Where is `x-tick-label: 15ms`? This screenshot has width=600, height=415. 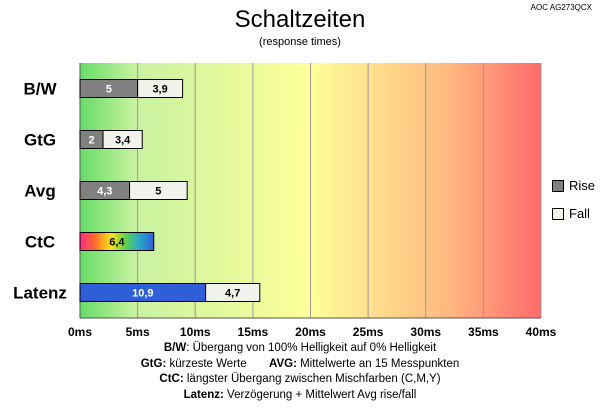 x-tick-label: 15ms is located at coordinates (253, 332).